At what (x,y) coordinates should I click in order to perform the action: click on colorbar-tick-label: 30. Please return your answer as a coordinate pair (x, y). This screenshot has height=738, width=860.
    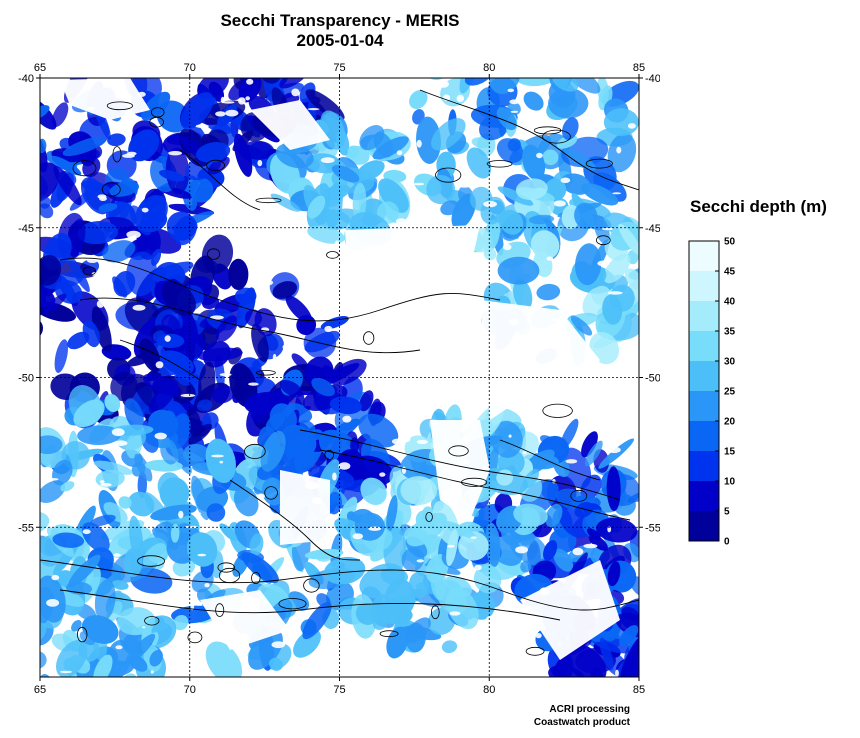
    Looking at the image, I should click on (730, 362).